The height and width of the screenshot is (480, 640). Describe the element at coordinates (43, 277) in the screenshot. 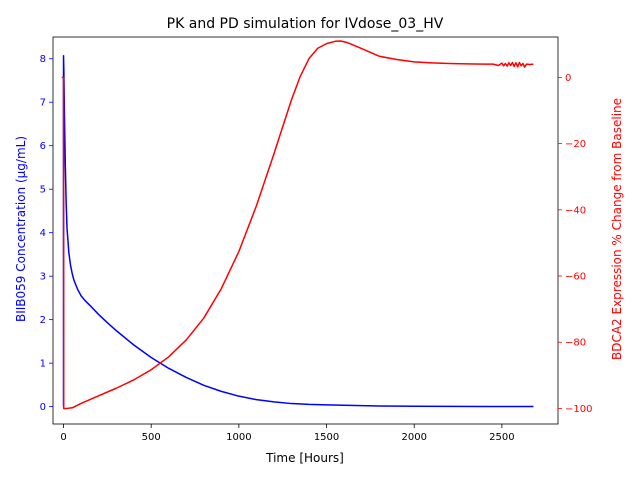

I see `y-left-tick-label: 3` at that location.